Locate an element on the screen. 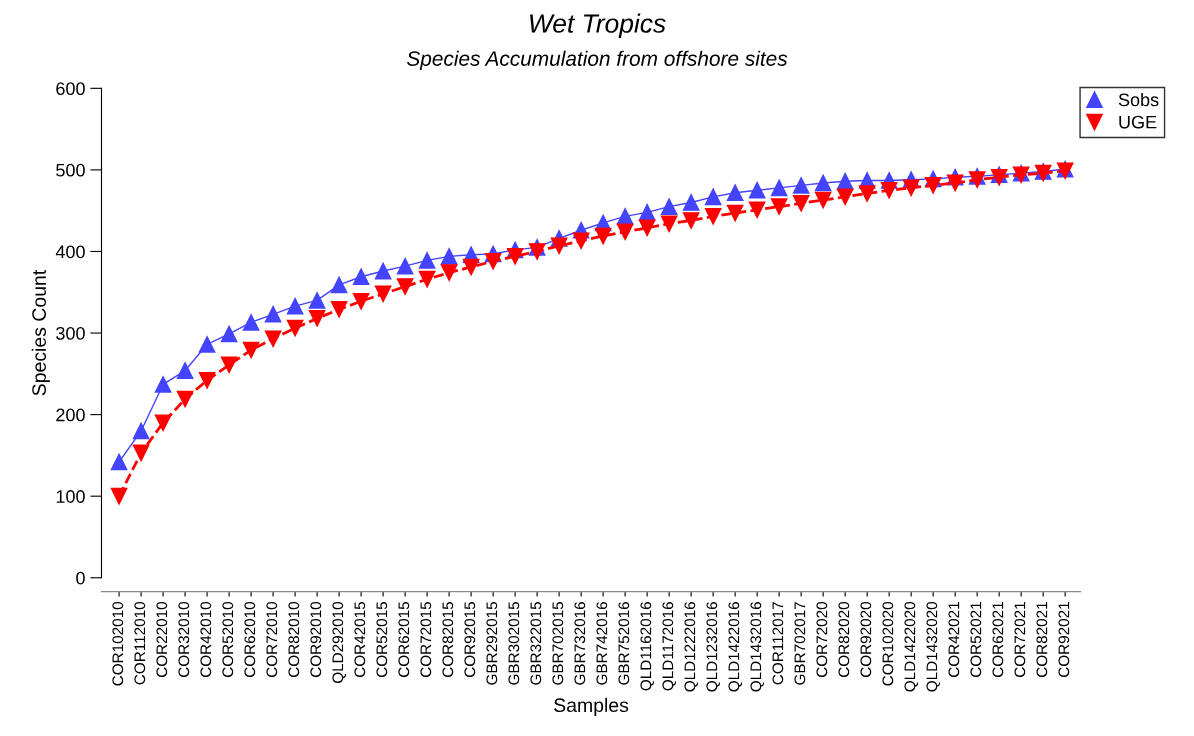 The image size is (1194, 736). x-tick-label: COR62015 is located at coordinates (404, 640).